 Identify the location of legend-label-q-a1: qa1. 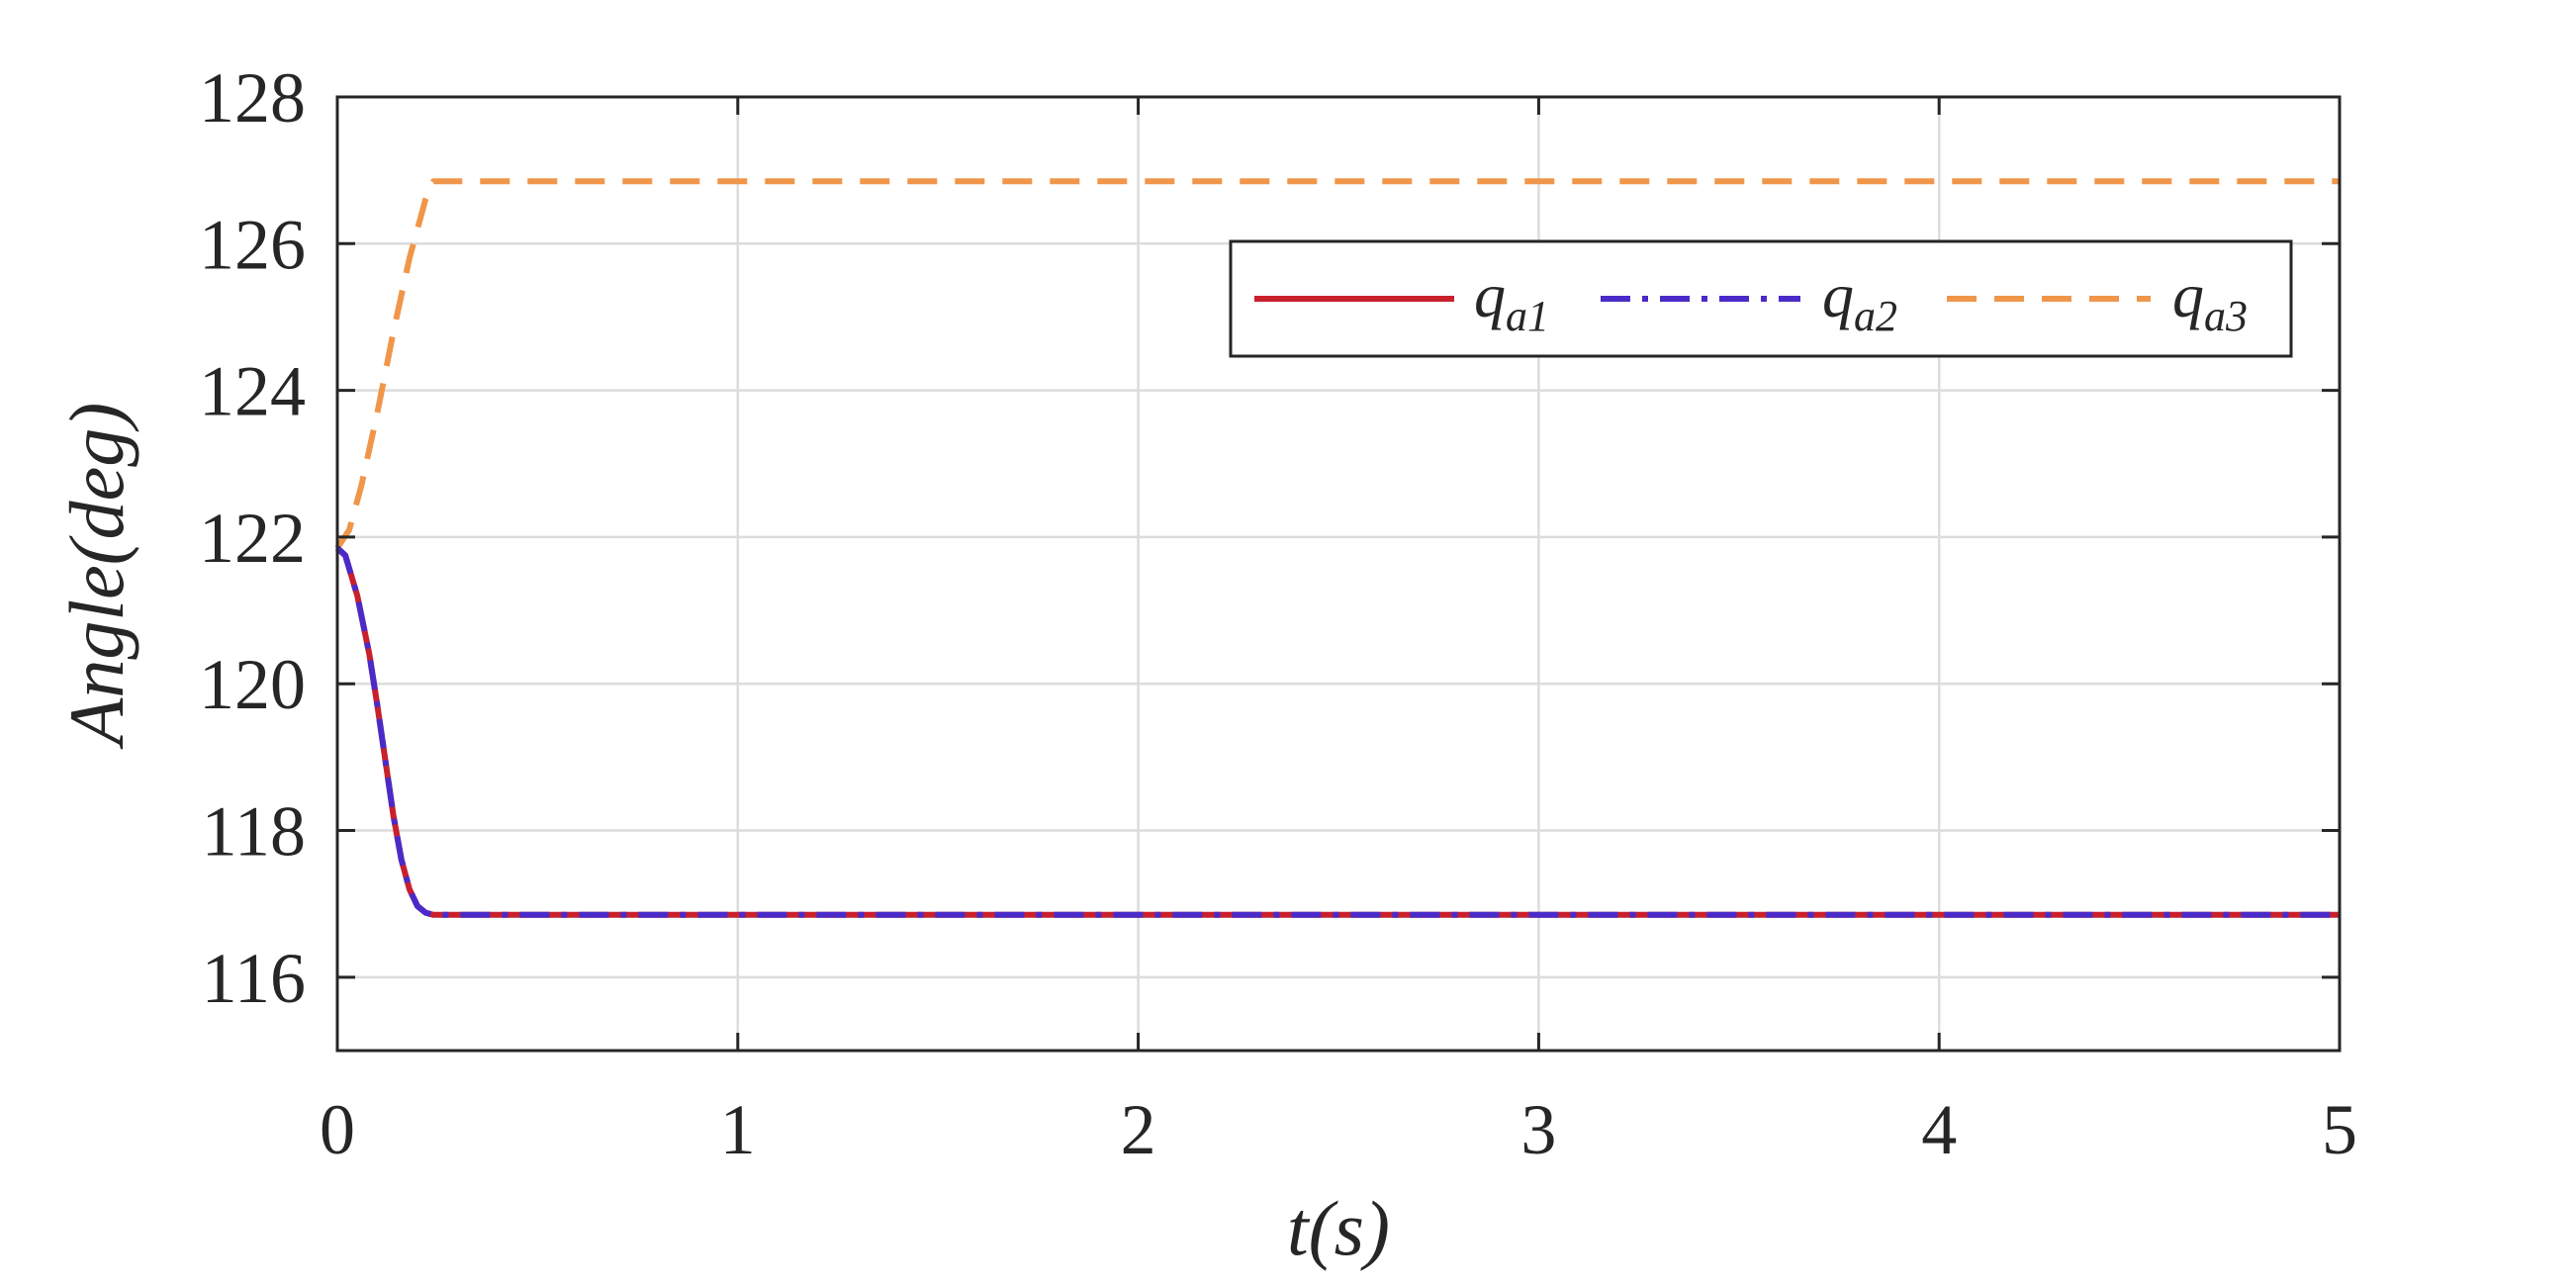
(1511, 300).